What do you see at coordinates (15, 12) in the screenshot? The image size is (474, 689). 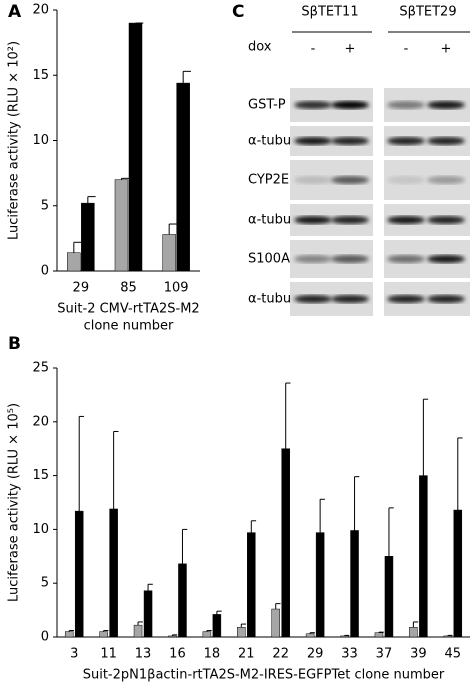 I see `panel-label: A` at bounding box center [15, 12].